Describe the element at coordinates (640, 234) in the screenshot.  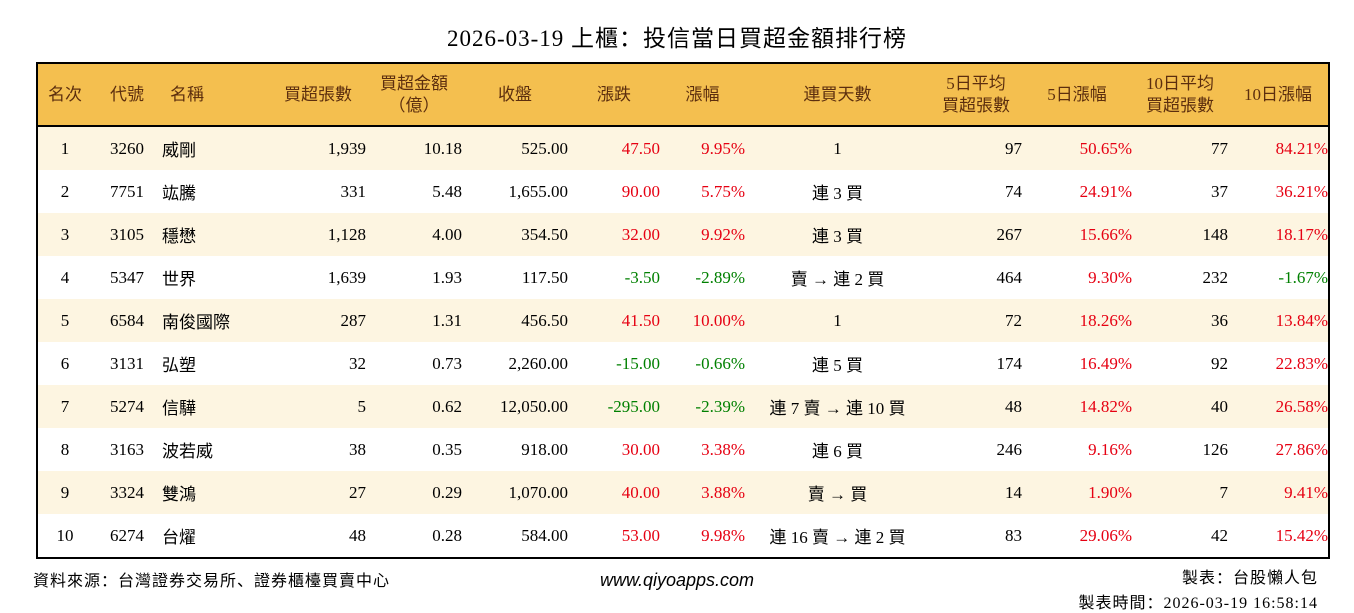
I see `cell-change: 32.00` at that location.